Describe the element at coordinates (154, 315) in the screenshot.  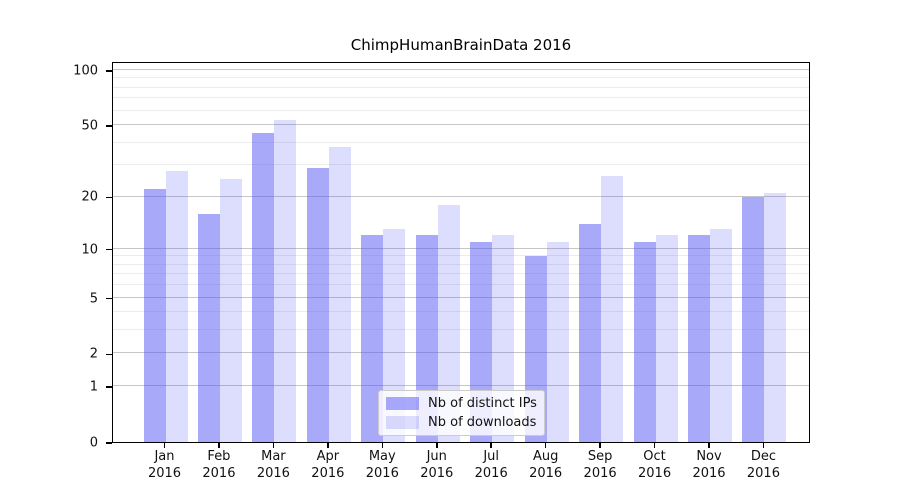
I see `bar-distinct-ips-jan` at that location.